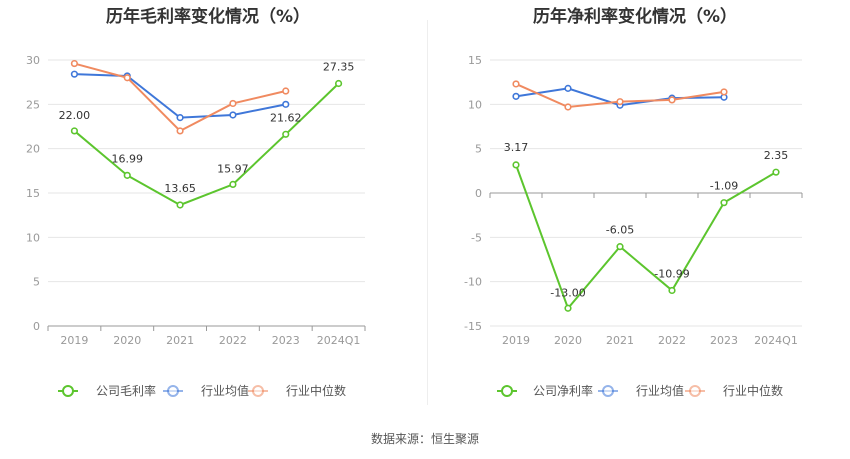 The width and height of the screenshot is (850, 459). I want to click on chart-title-gross-margin: 历年毛利率变化情况（%）, so click(208, 17).